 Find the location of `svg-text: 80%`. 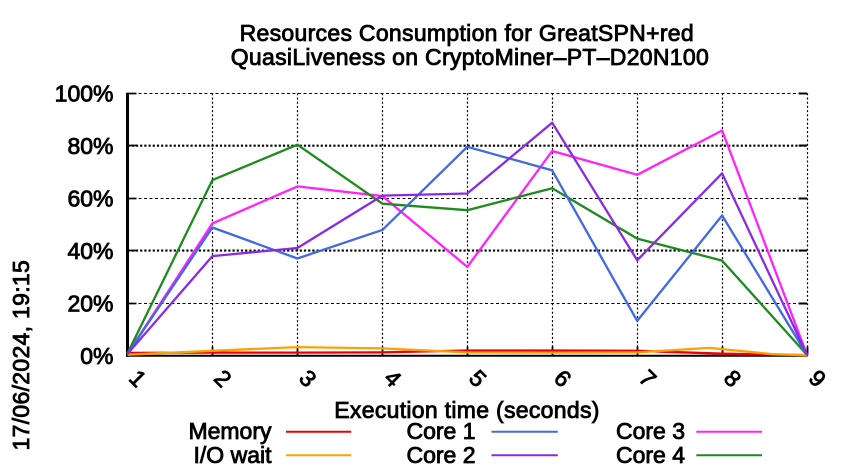

svg-text: 80% is located at coordinates (90, 146).